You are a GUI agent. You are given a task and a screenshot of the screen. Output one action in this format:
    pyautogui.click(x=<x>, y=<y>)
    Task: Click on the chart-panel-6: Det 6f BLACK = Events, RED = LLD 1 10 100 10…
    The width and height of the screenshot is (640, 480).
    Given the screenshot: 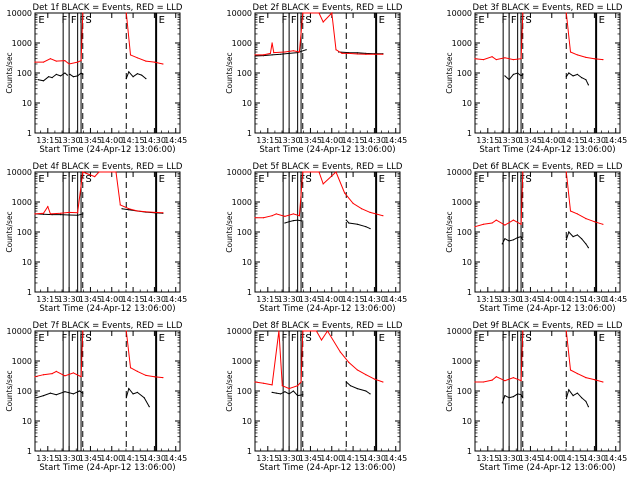 What is the action you would take?
    pyautogui.click(x=536, y=238)
    